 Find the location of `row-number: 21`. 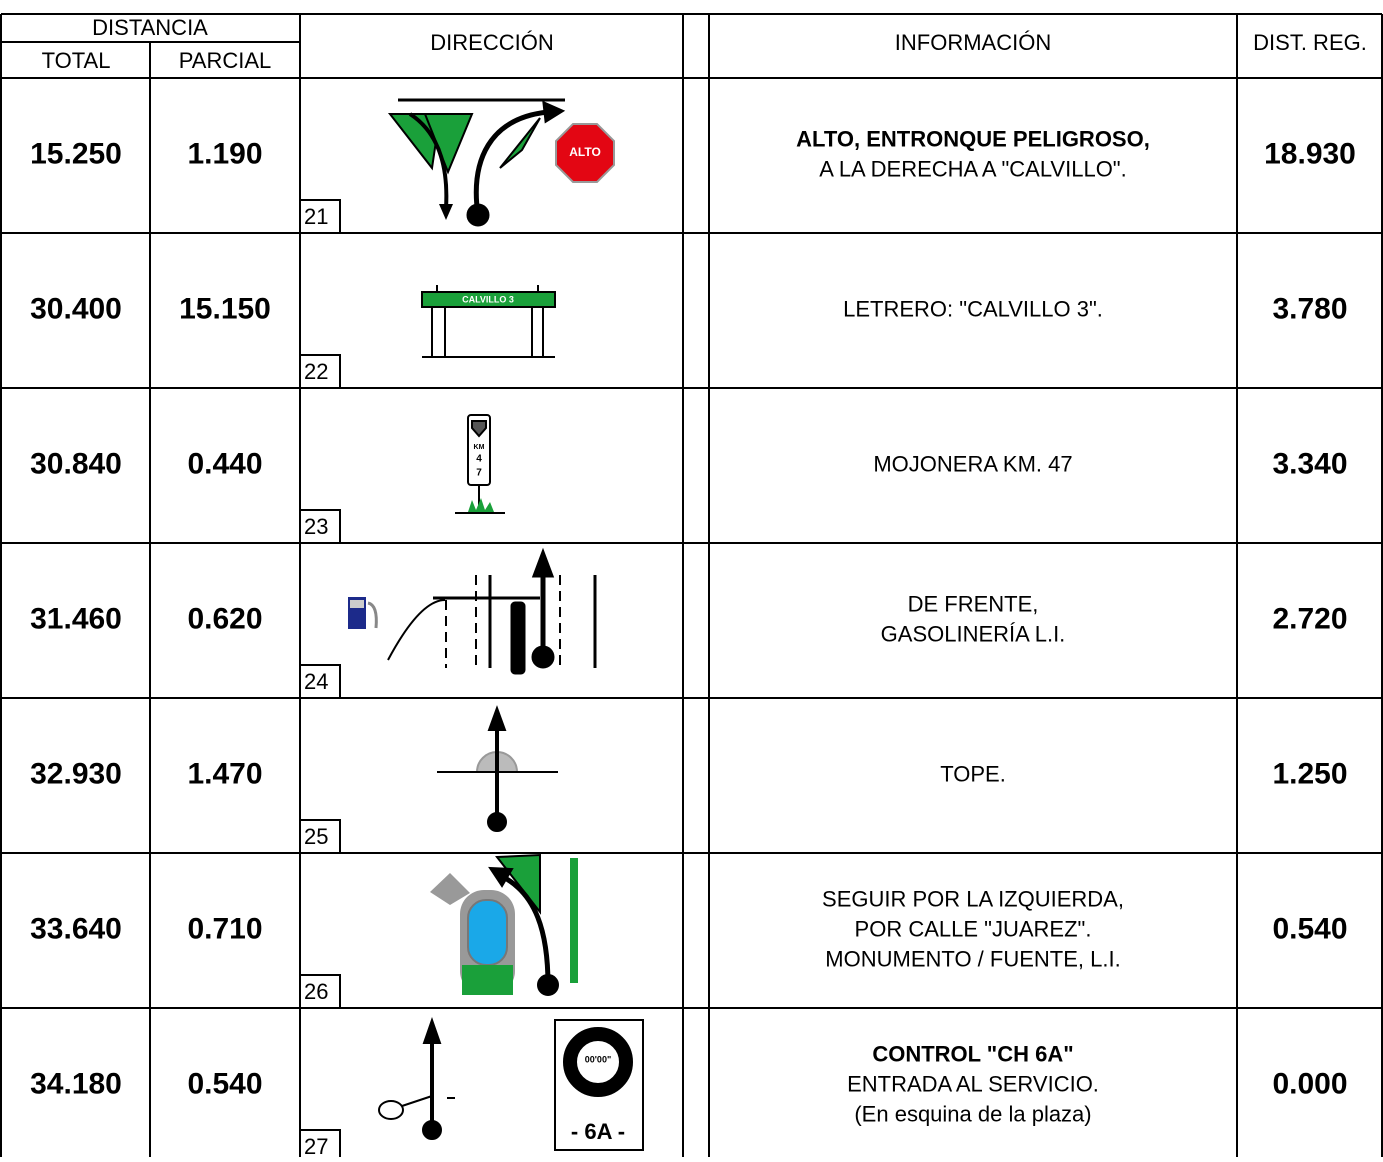

row-number: 21 is located at coordinates (316, 216).